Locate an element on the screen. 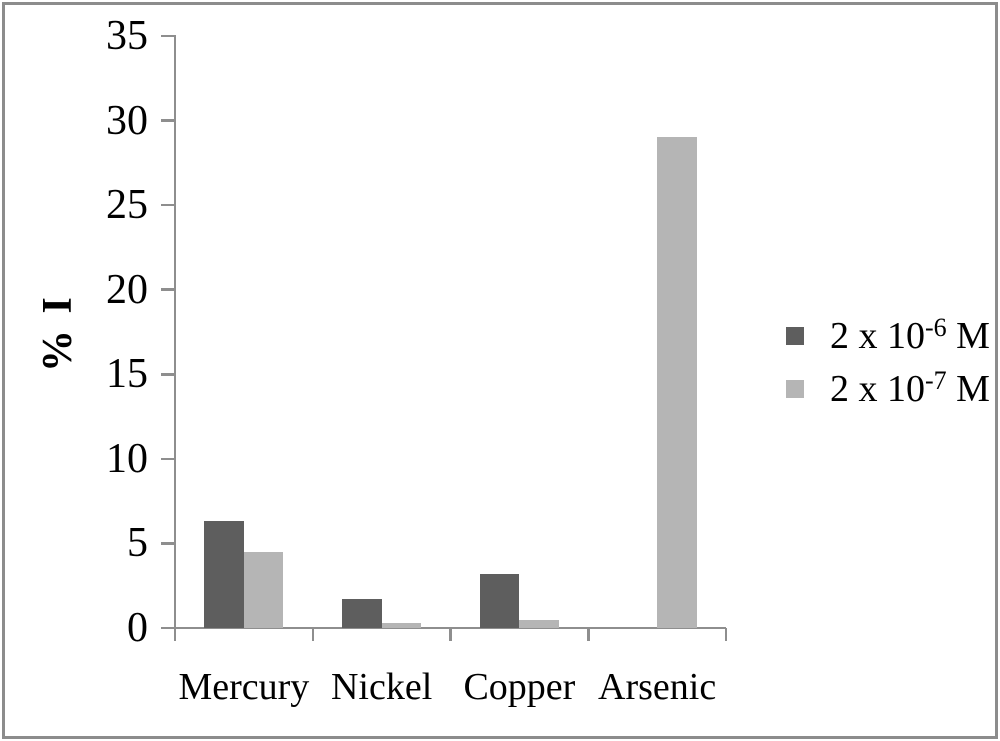 This screenshot has height=741, width=1000. x-category-label: Arsenic is located at coordinates (657, 687).